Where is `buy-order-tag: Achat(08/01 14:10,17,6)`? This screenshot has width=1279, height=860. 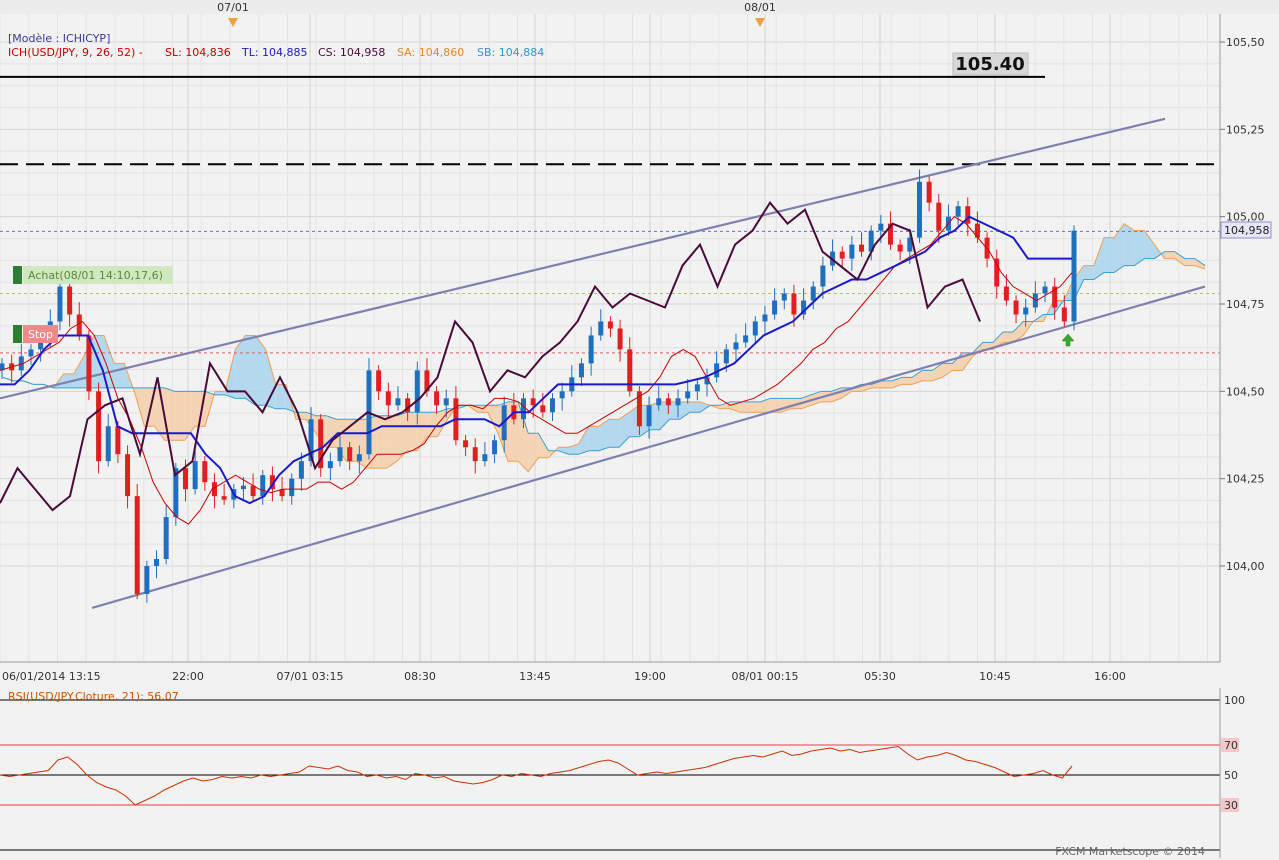
buy-order-tag: Achat(08/01 14:10,17,6) is located at coordinates (93, 275).